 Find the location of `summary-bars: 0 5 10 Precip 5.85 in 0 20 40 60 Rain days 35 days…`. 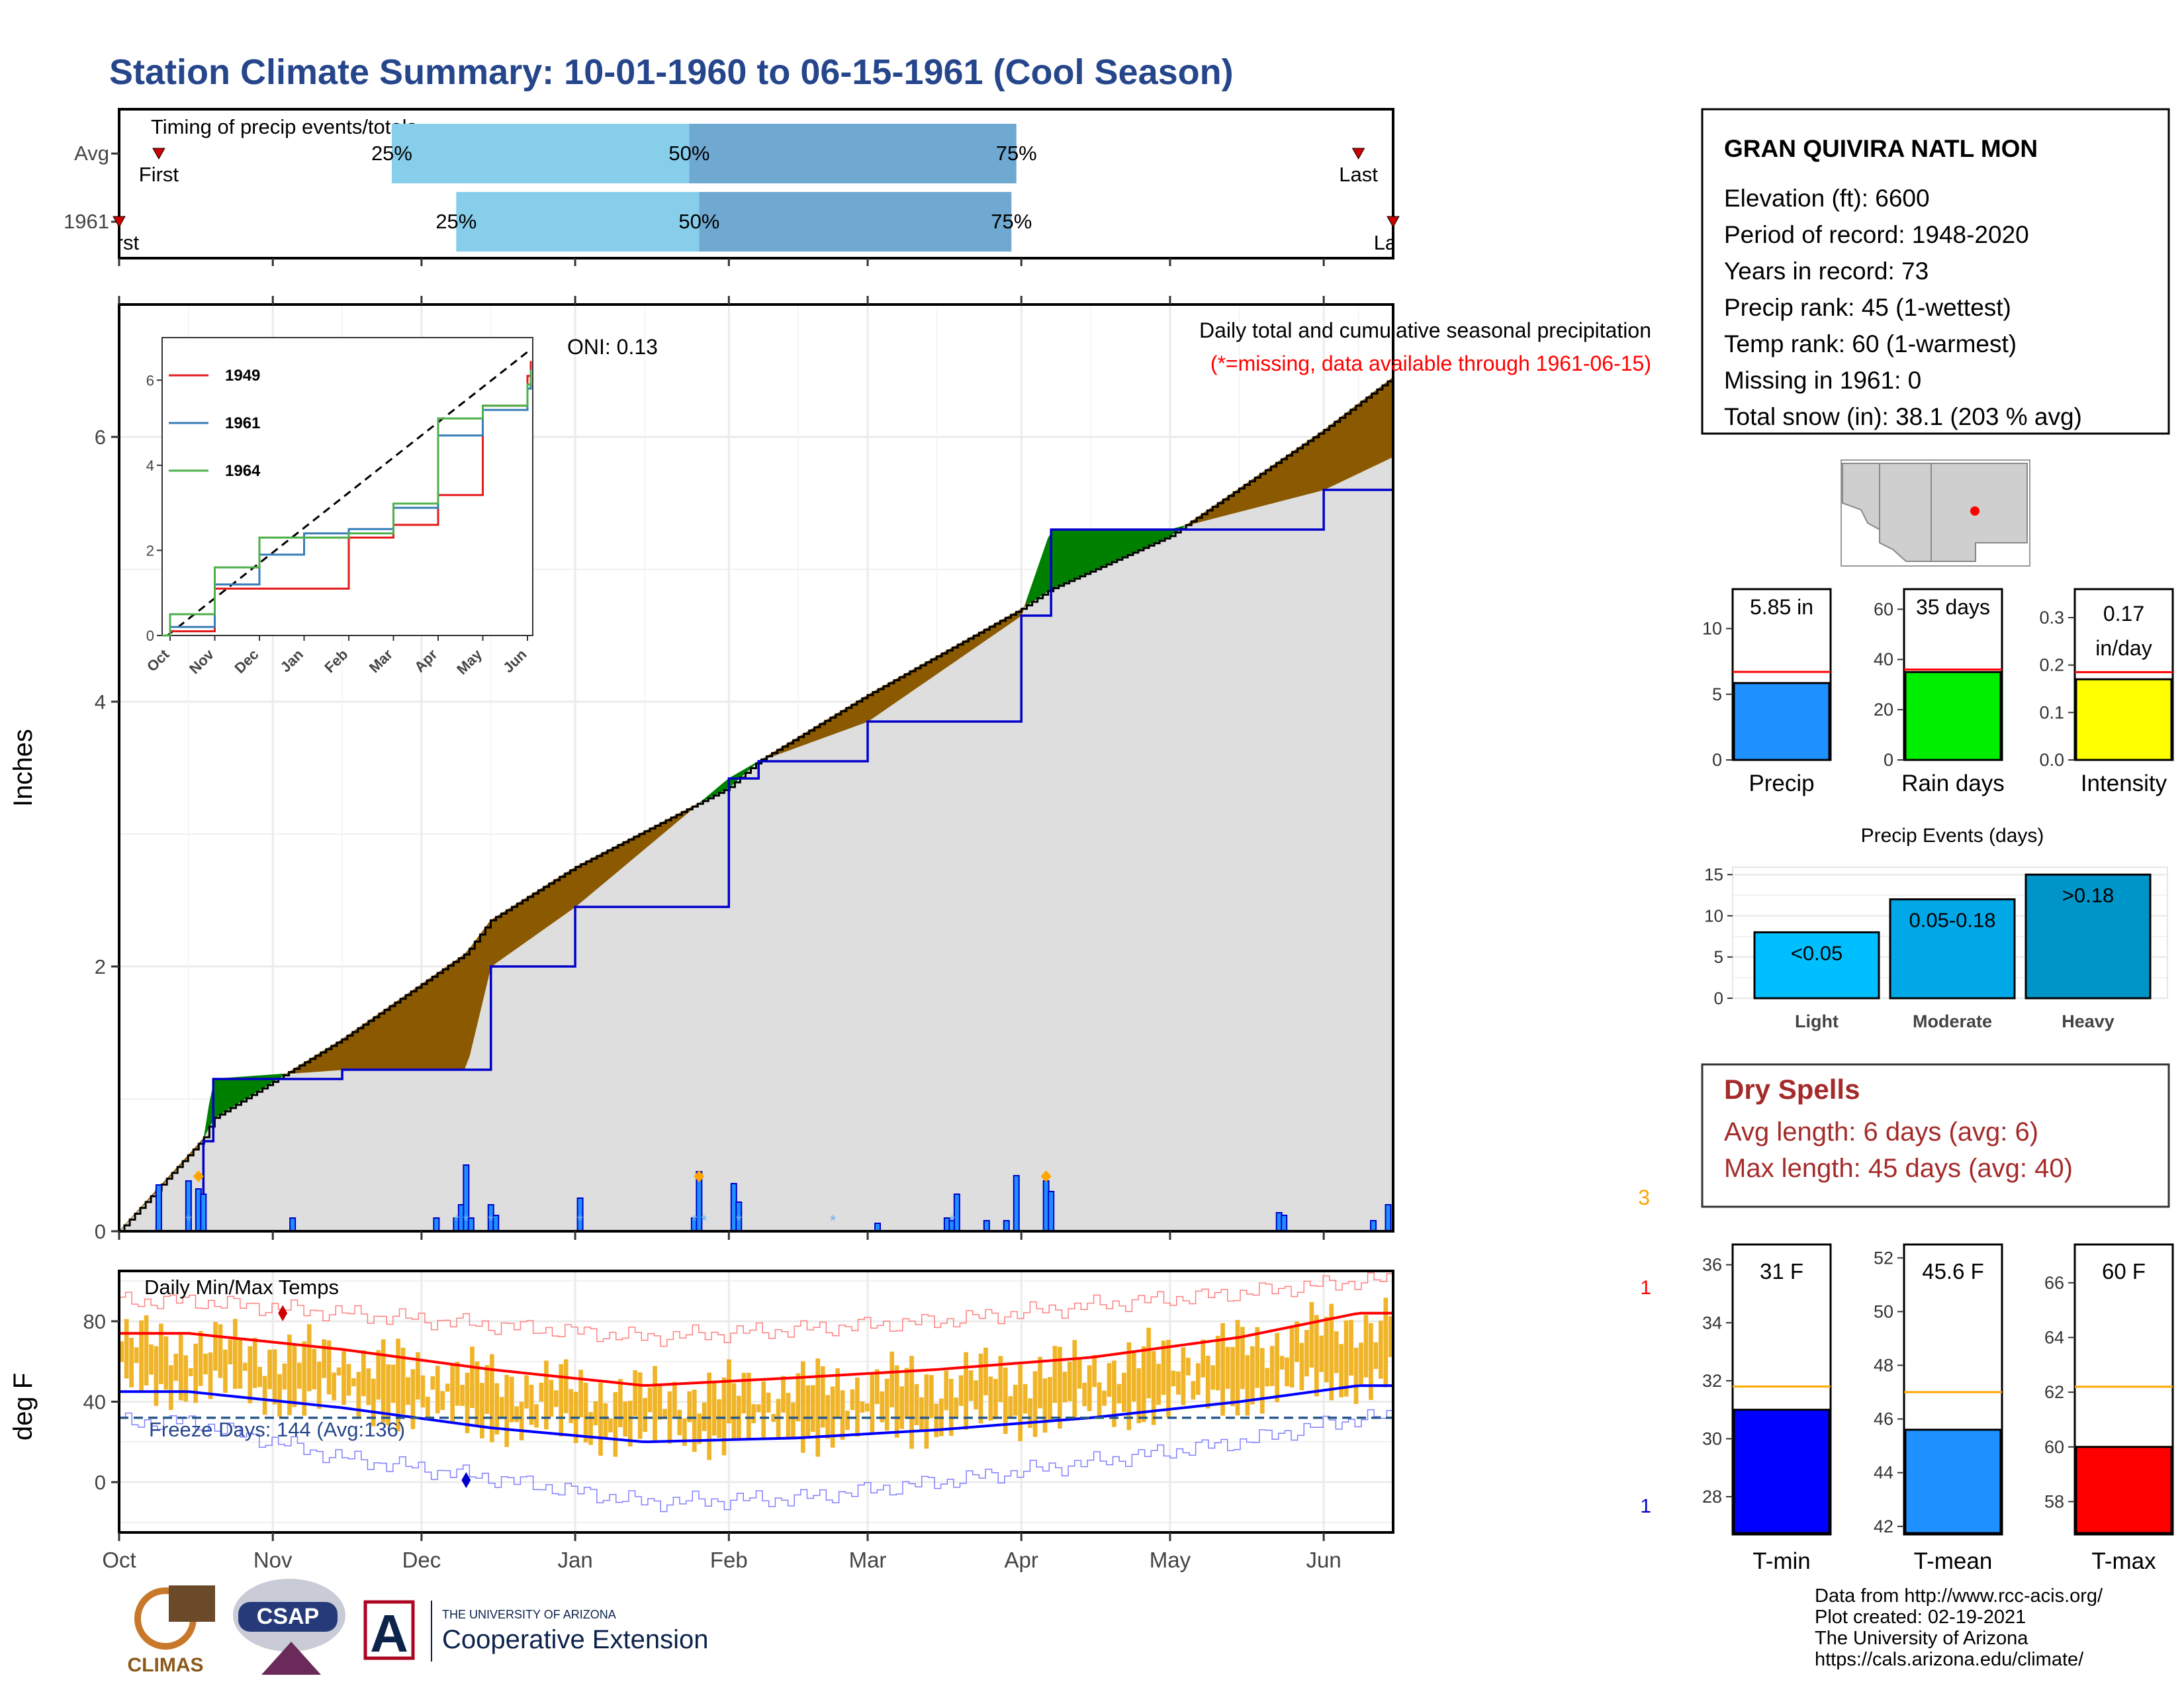

summary-bars: 0 5 10 Precip 5.85 in 0 20 40 60 Rain days 35 days… is located at coordinates (1938, 692).